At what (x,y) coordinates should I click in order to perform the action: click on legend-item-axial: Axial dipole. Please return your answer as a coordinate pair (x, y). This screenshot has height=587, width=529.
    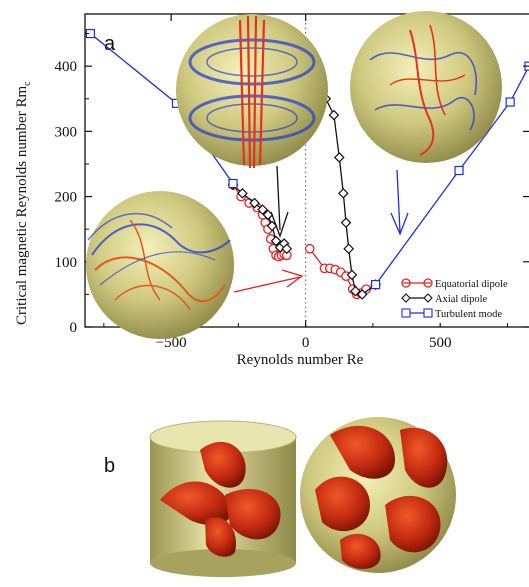
    Looking at the image, I should click on (444, 299).